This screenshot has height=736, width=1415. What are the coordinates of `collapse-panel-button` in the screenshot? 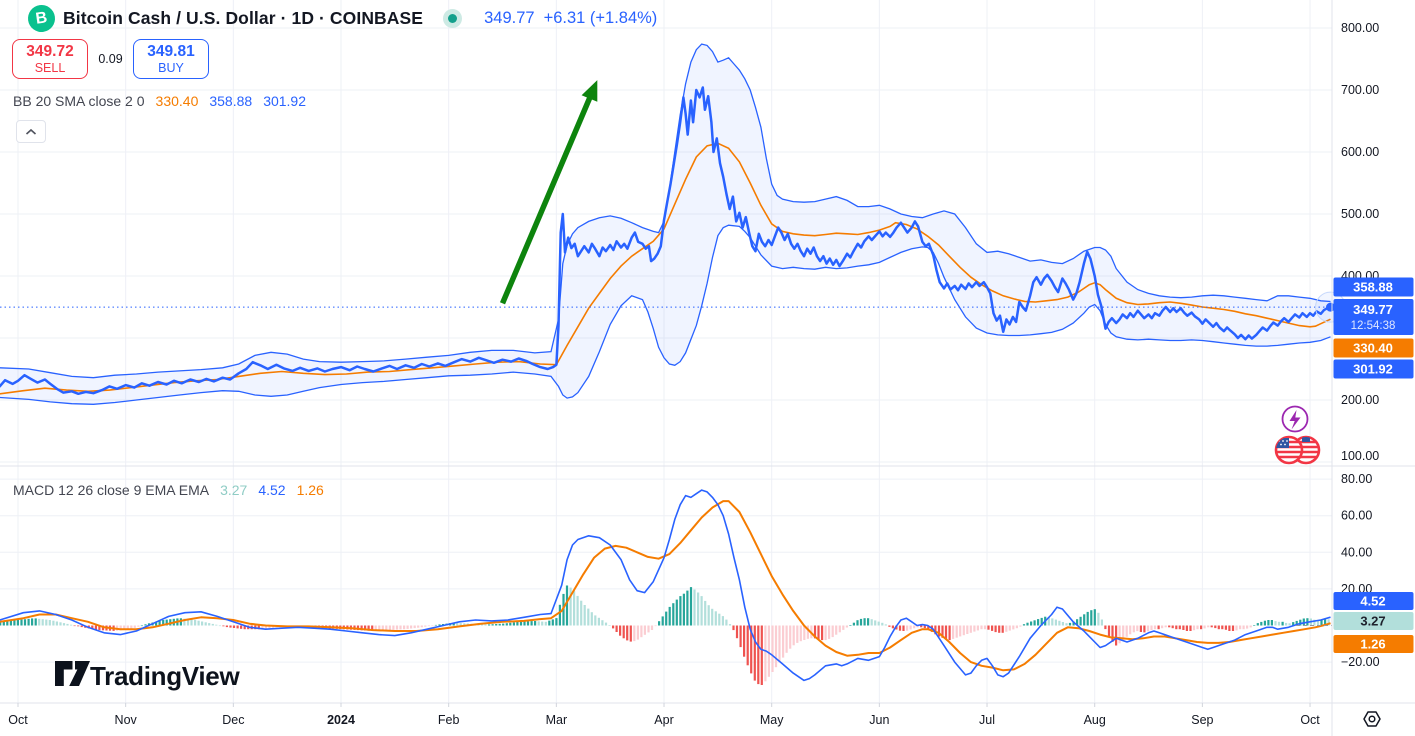 It's located at (31, 131).